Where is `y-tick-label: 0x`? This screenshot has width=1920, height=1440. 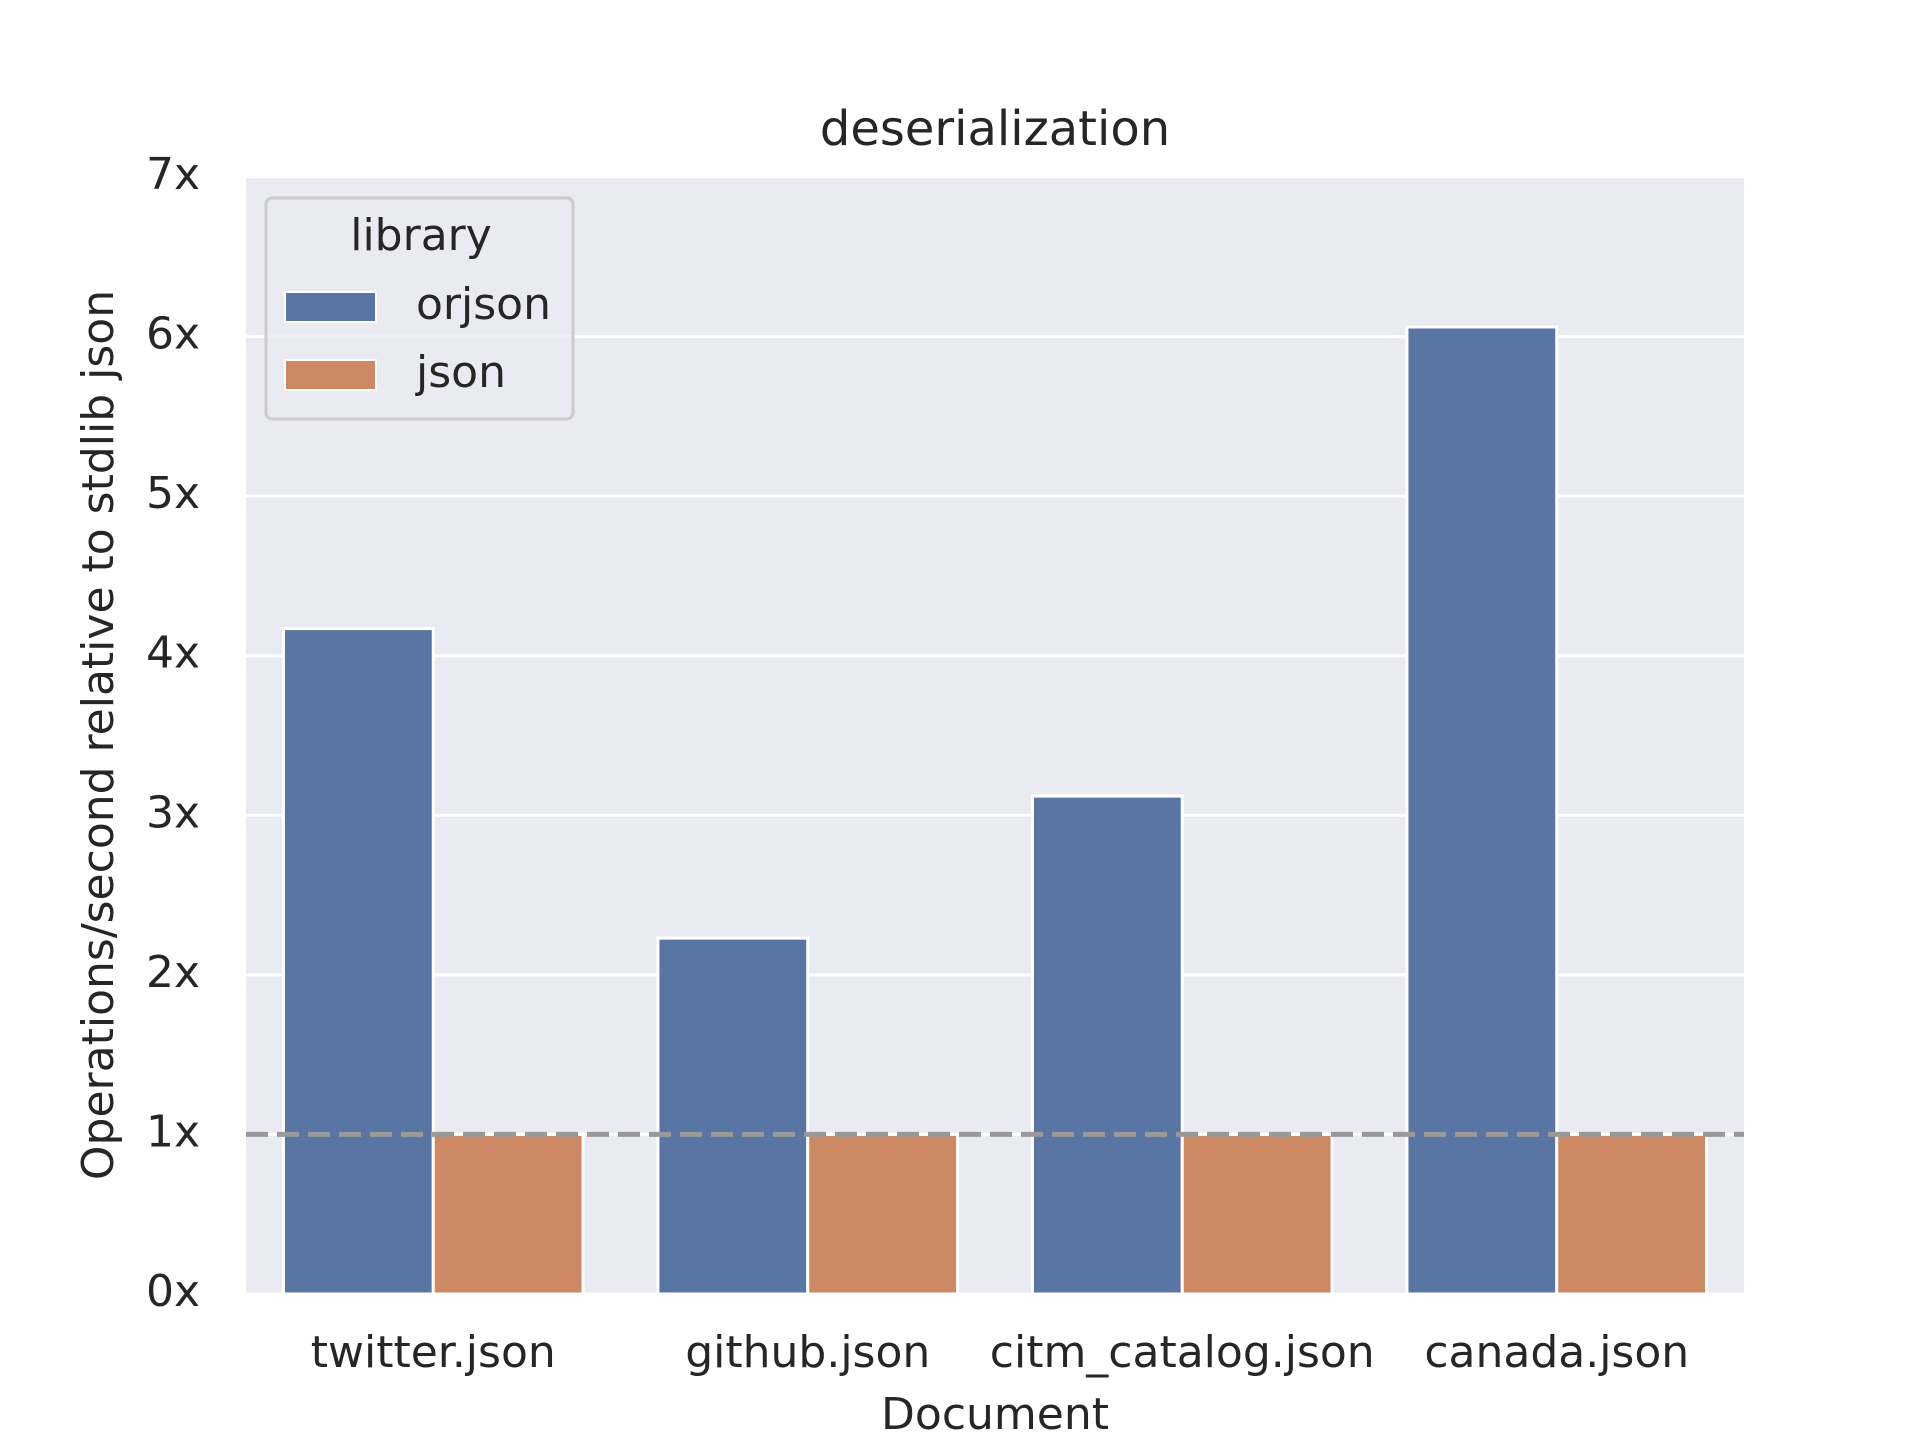
y-tick-label: 0x is located at coordinates (173, 1291).